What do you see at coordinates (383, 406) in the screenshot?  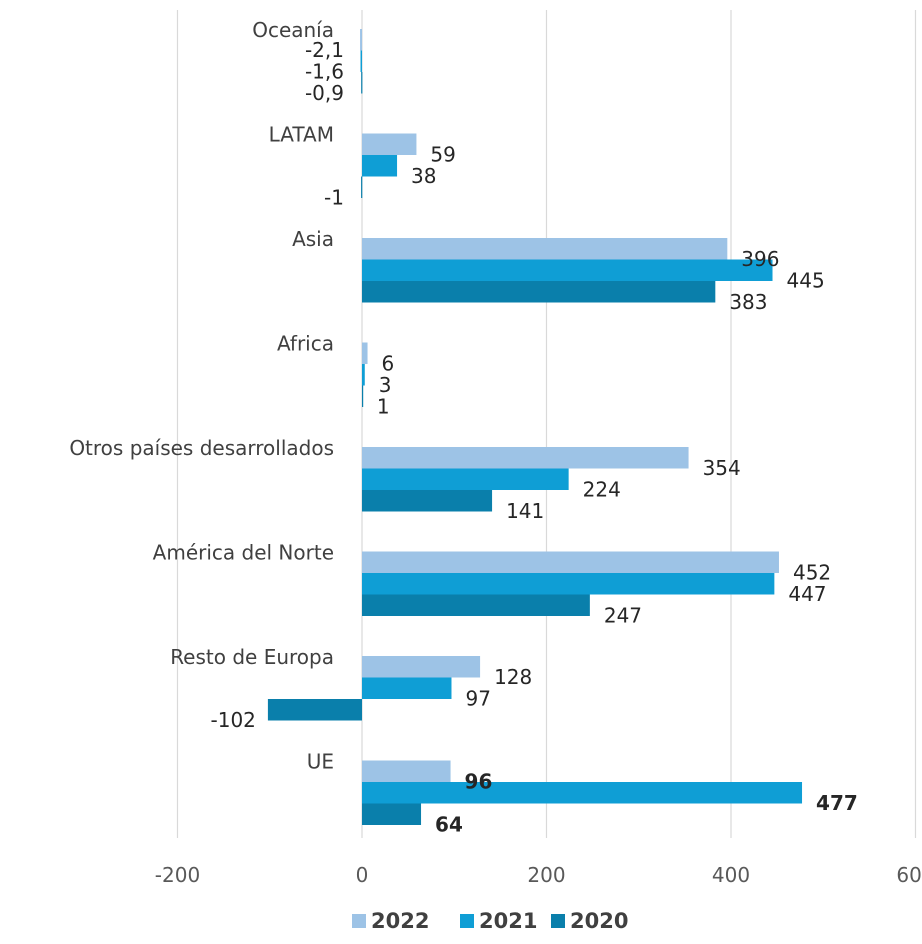 I see `data-label-africa-2020: 1` at bounding box center [383, 406].